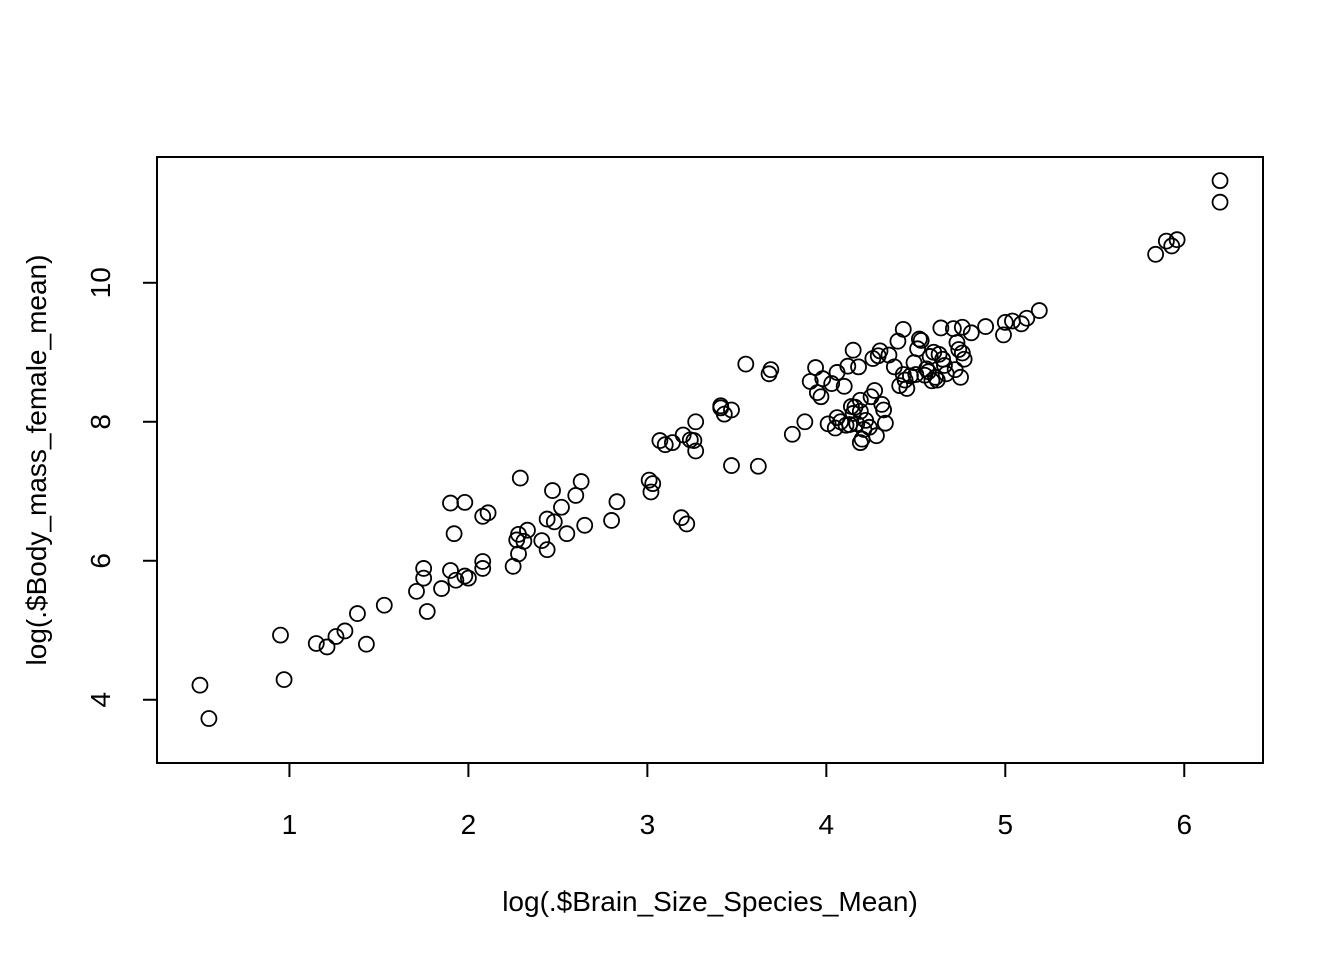 The width and height of the screenshot is (1344, 960). Describe the element at coordinates (100, 700) in the screenshot. I see `y-tick-label: 4` at that location.